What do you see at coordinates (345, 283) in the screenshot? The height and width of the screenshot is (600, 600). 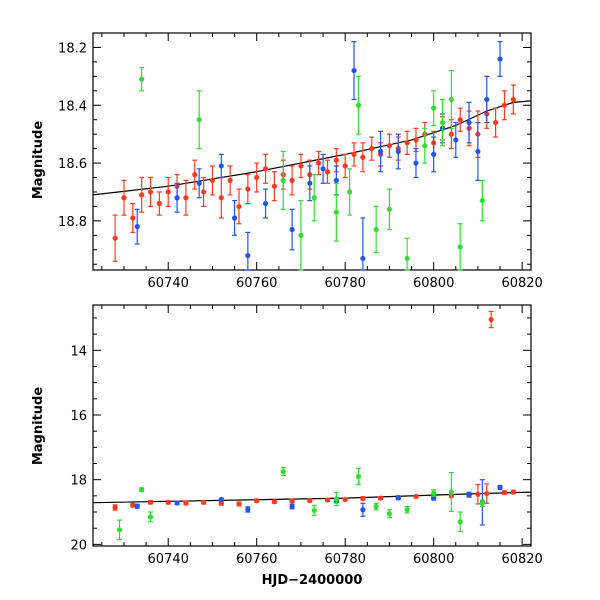 I see `x-tick-label: 60780` at bounding box center [345, 283].